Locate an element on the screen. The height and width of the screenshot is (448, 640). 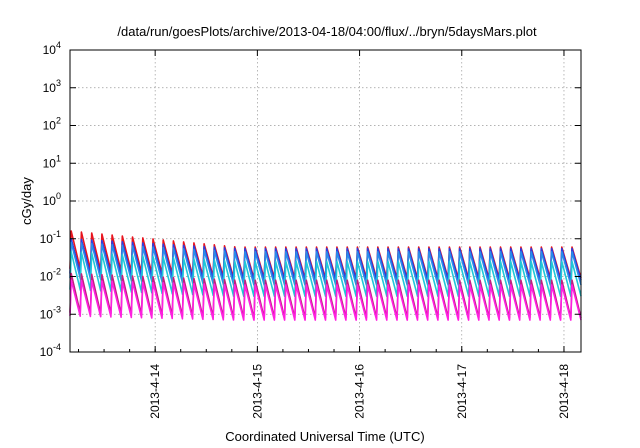
y-tick-label: 10⁻⁴ is located at coordinates (50, 350).